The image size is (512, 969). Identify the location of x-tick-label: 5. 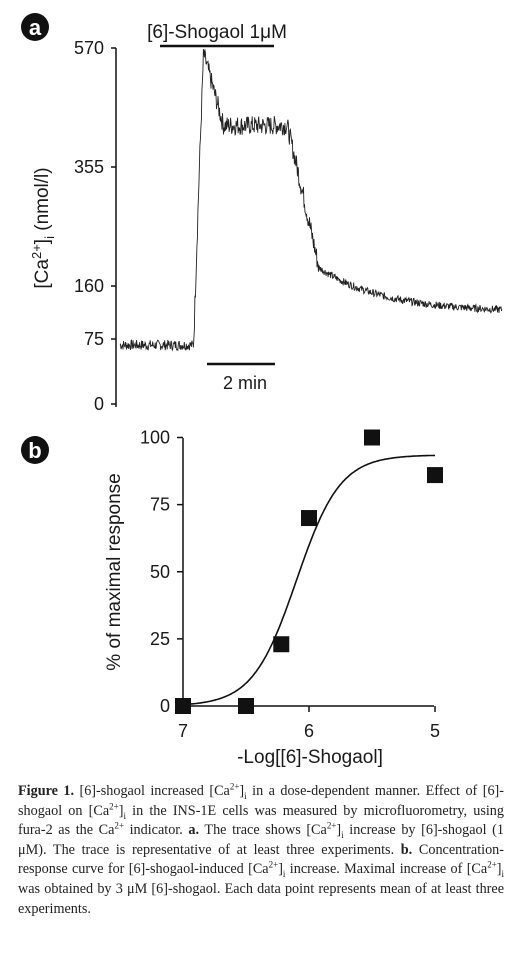
(435, 731).